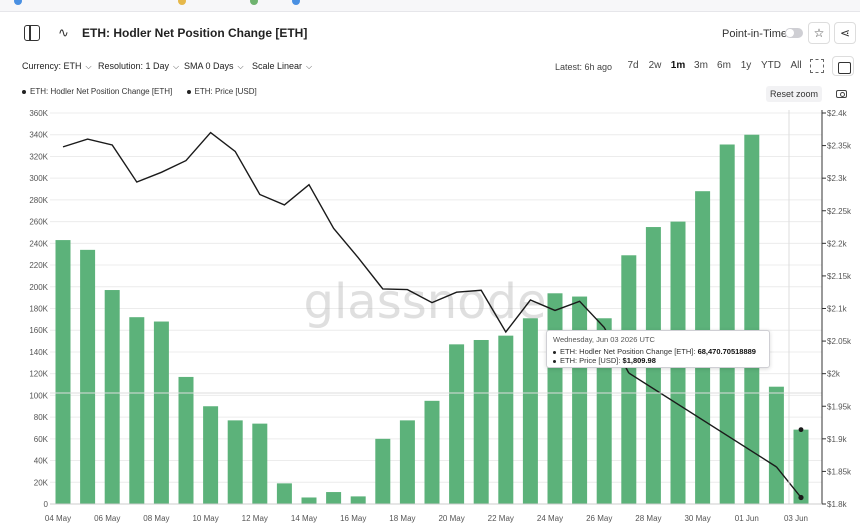  Describe the element at coordinates (655, 65) in the screenshot. I see `range-2w-button: 2w` at that location.